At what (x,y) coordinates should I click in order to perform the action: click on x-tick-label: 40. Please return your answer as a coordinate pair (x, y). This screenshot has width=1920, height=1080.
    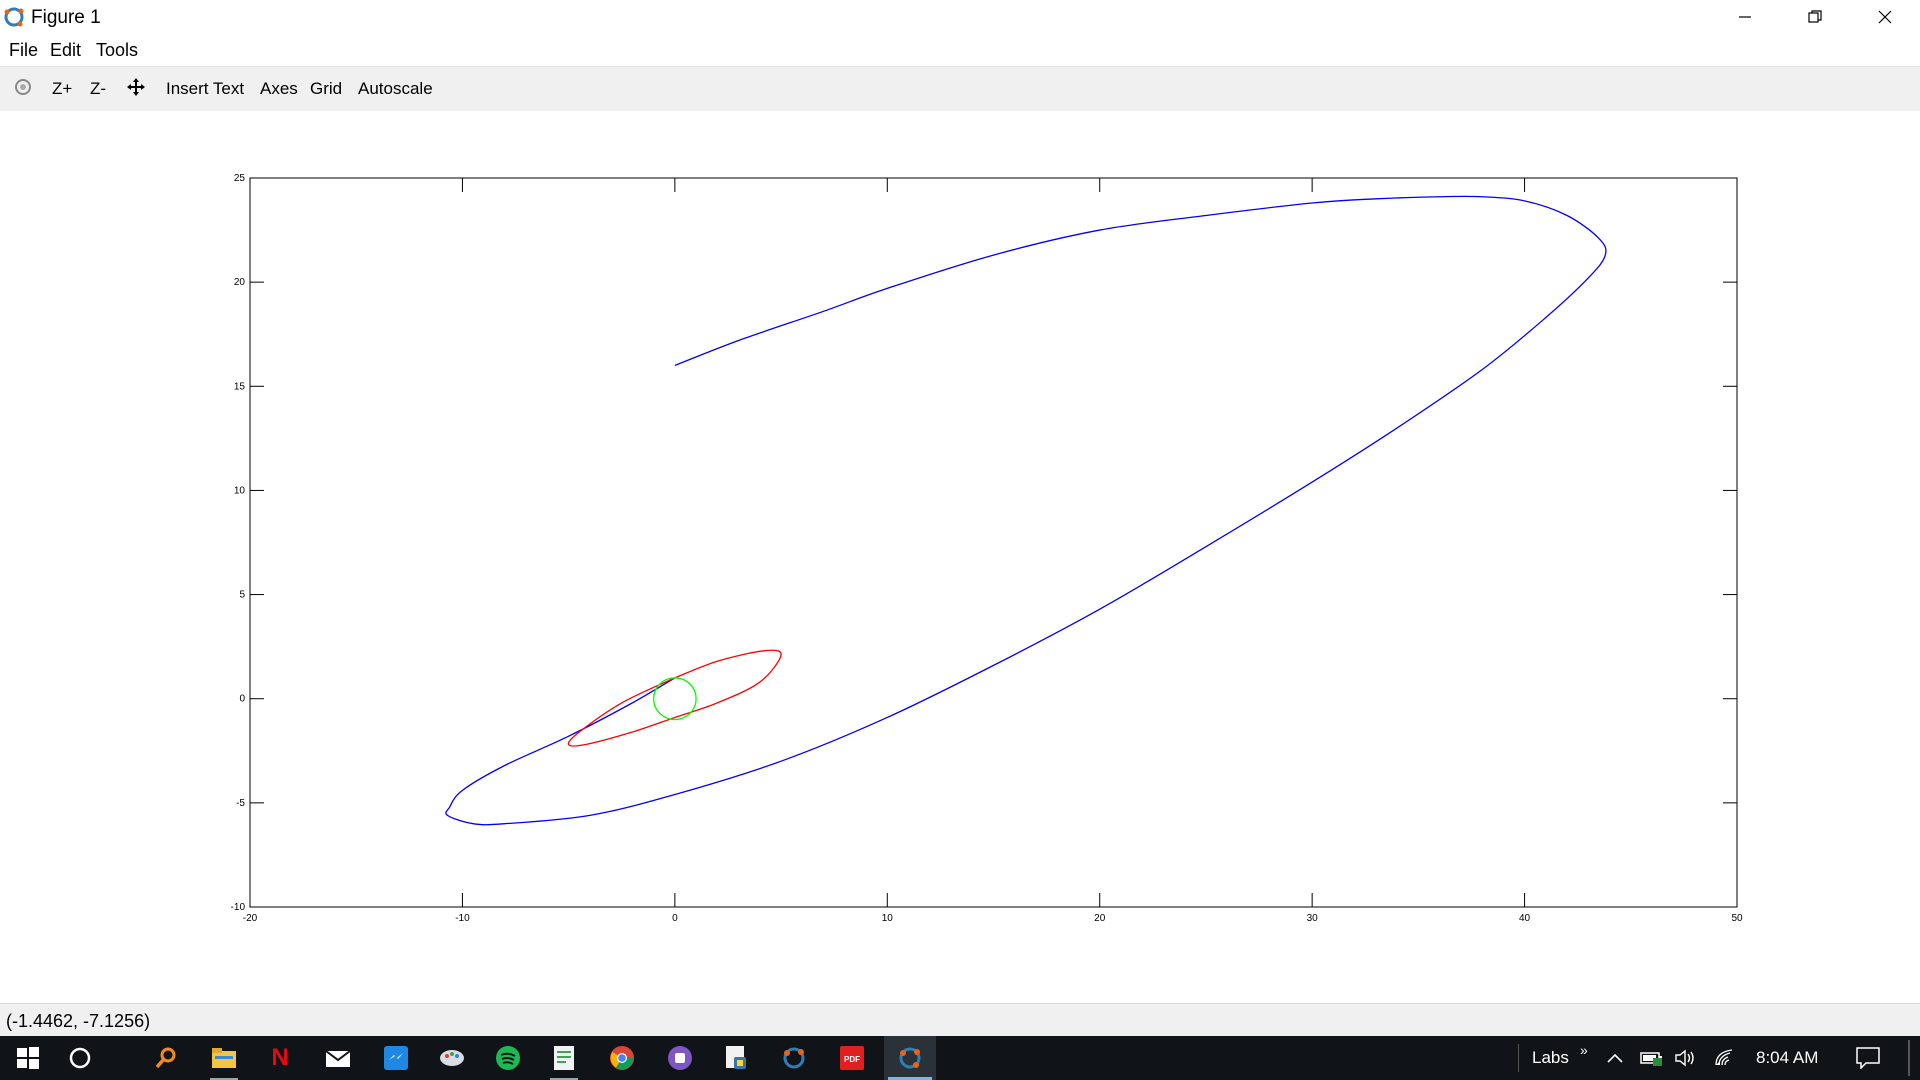
    Looking at the image, I should click on (1525, 918).